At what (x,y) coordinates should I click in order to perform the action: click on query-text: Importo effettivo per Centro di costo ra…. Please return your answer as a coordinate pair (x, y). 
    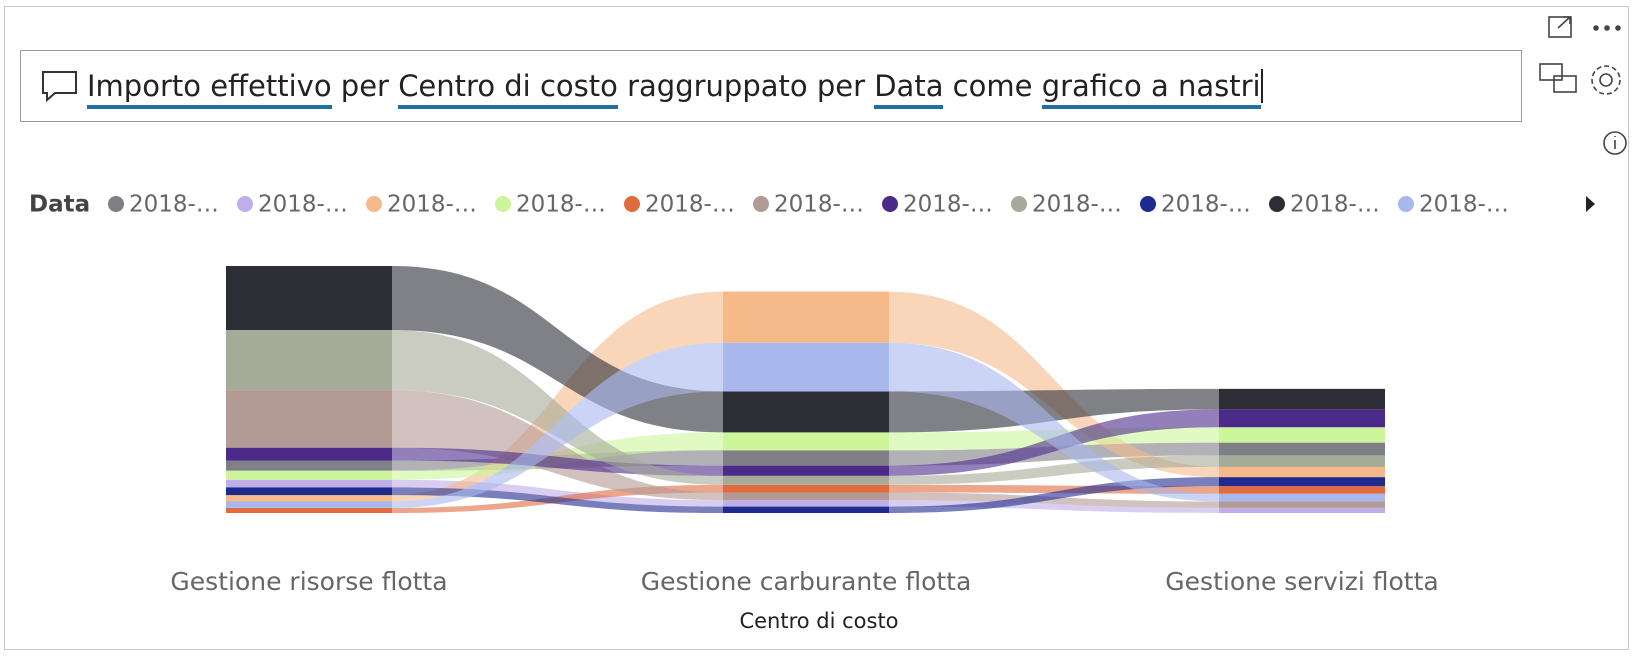
    Looking at the image, I should click on (674, 89).